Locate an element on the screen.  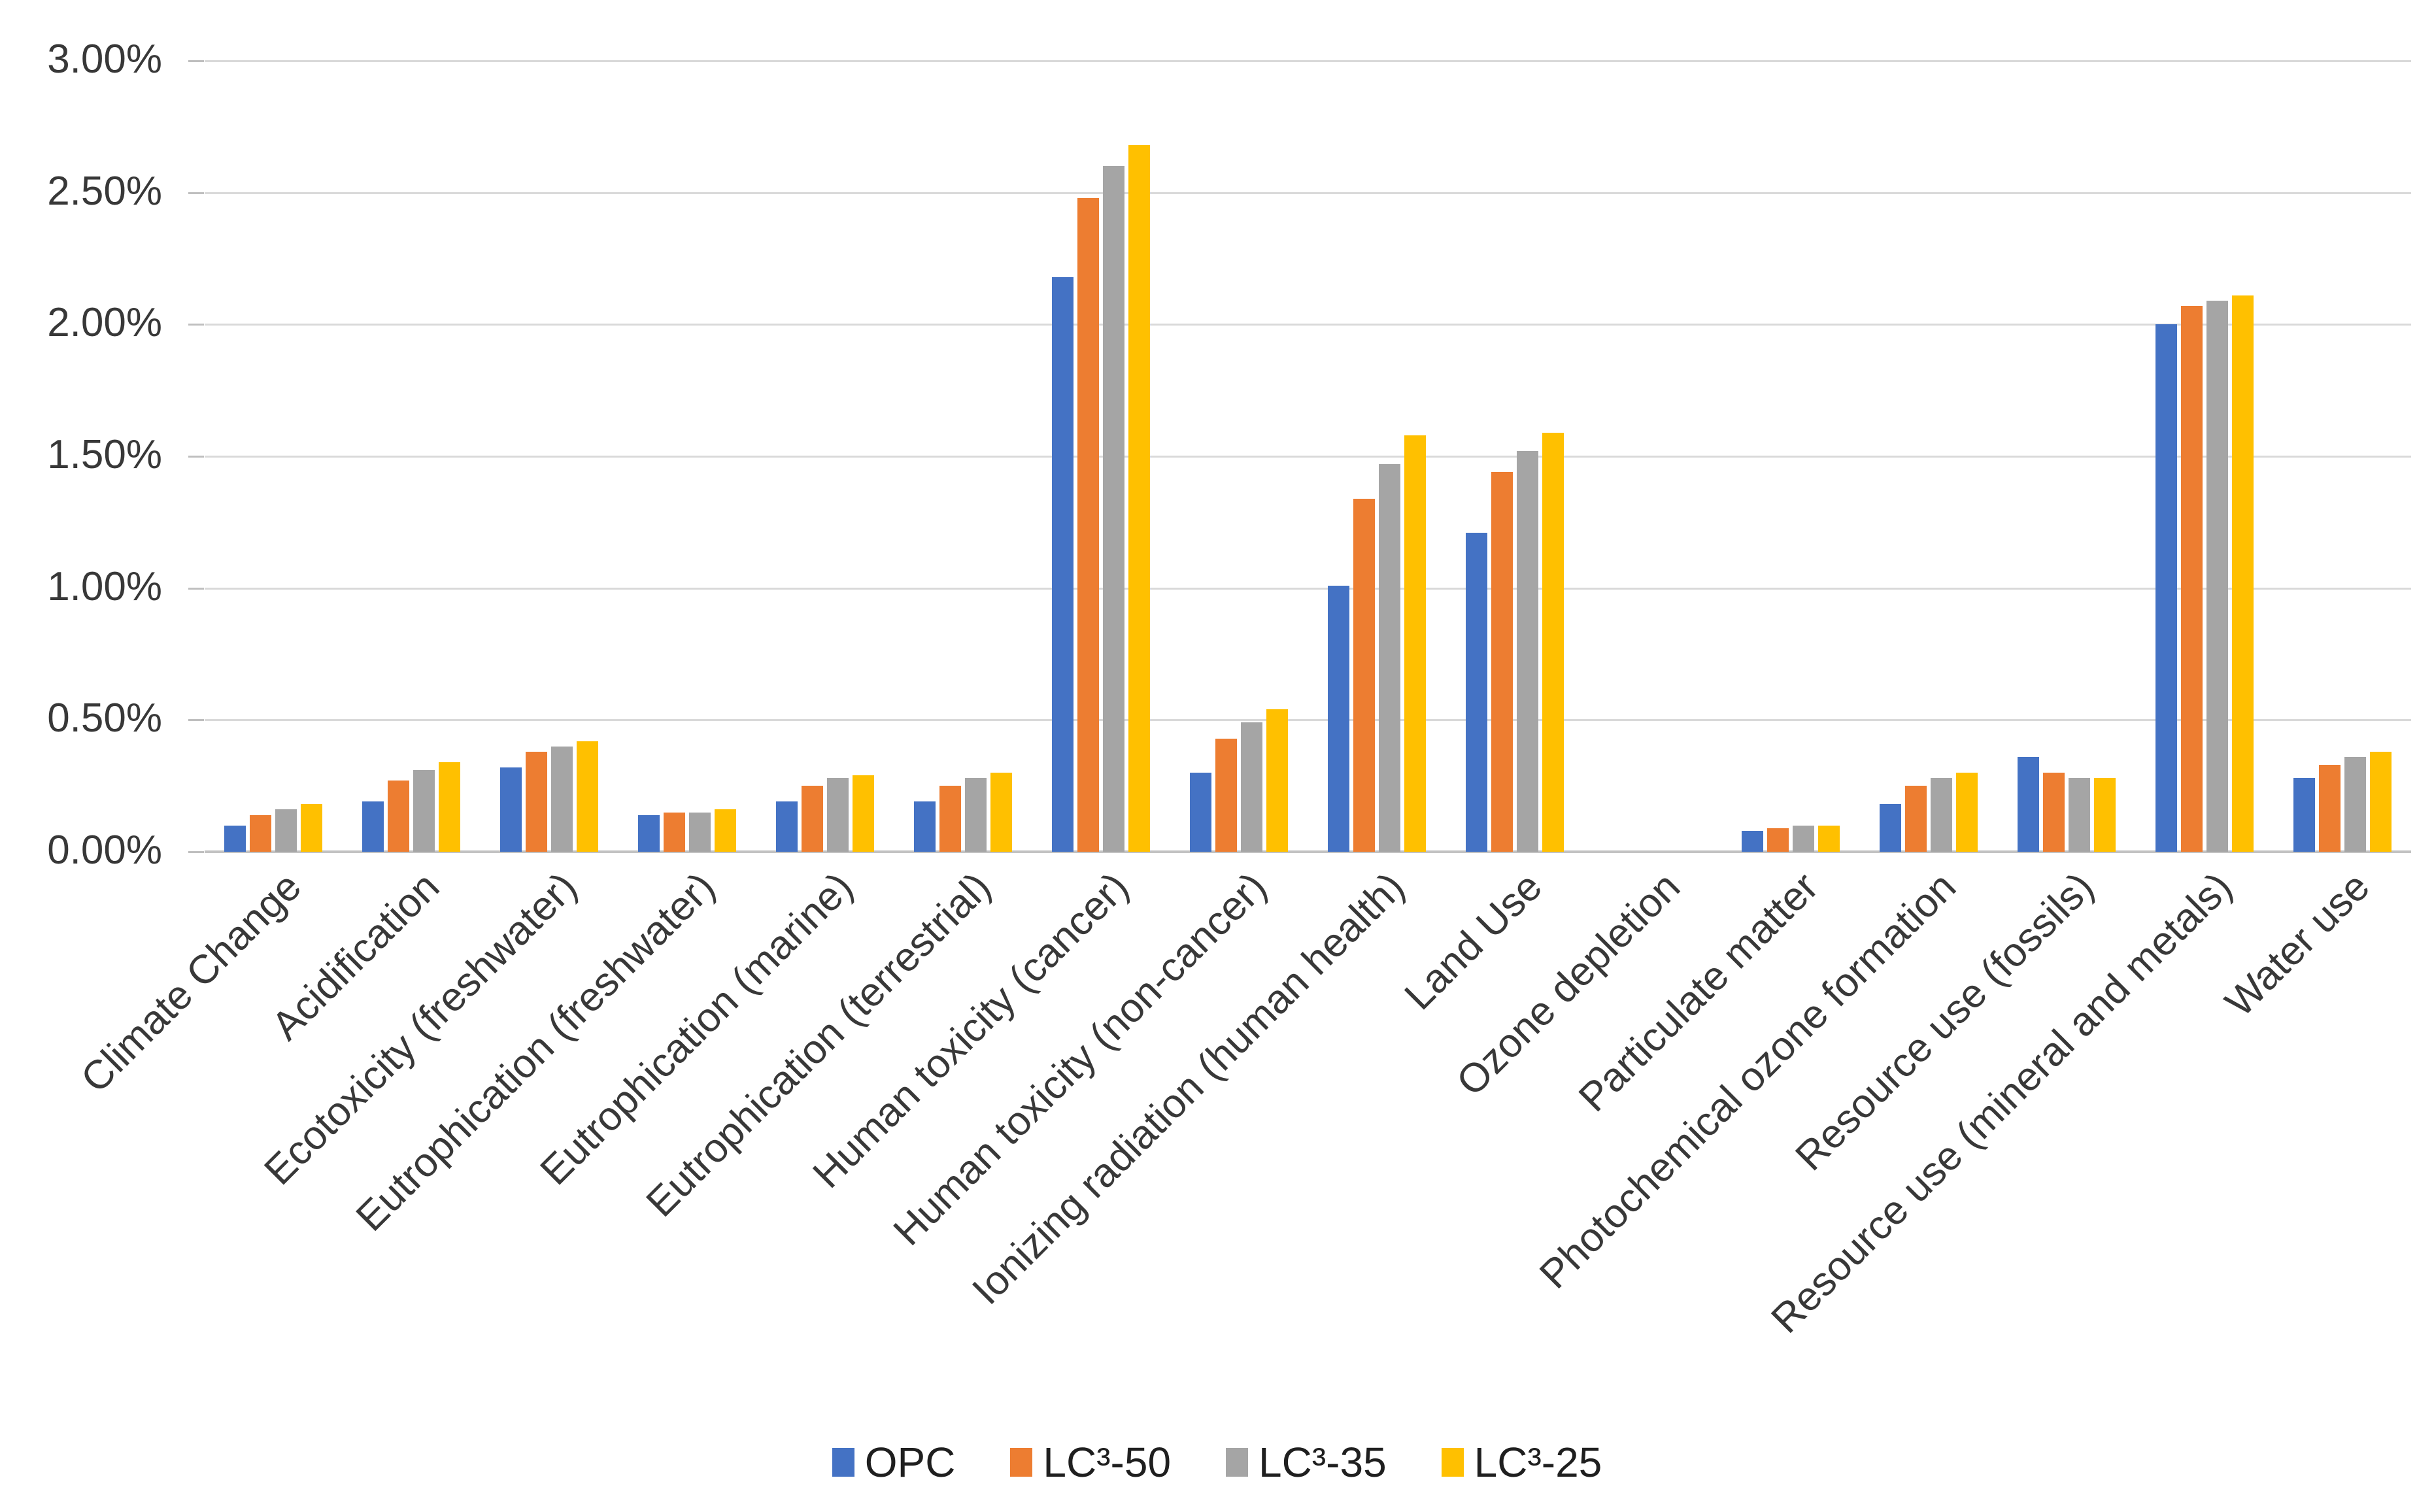
bar-lc-25-land-use is located at coordinates (1553, 642).